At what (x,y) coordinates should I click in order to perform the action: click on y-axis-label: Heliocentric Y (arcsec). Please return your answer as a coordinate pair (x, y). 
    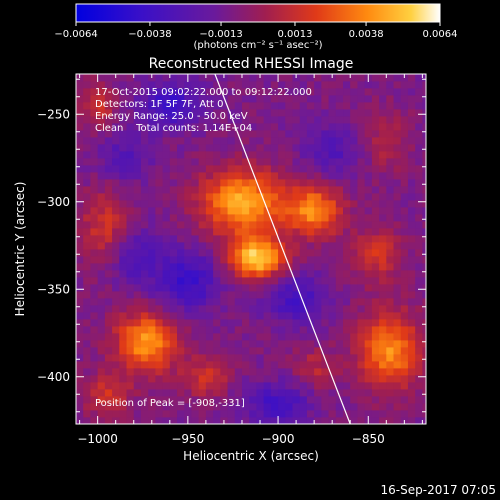
    Looking at the image, I should click on (20, 249).